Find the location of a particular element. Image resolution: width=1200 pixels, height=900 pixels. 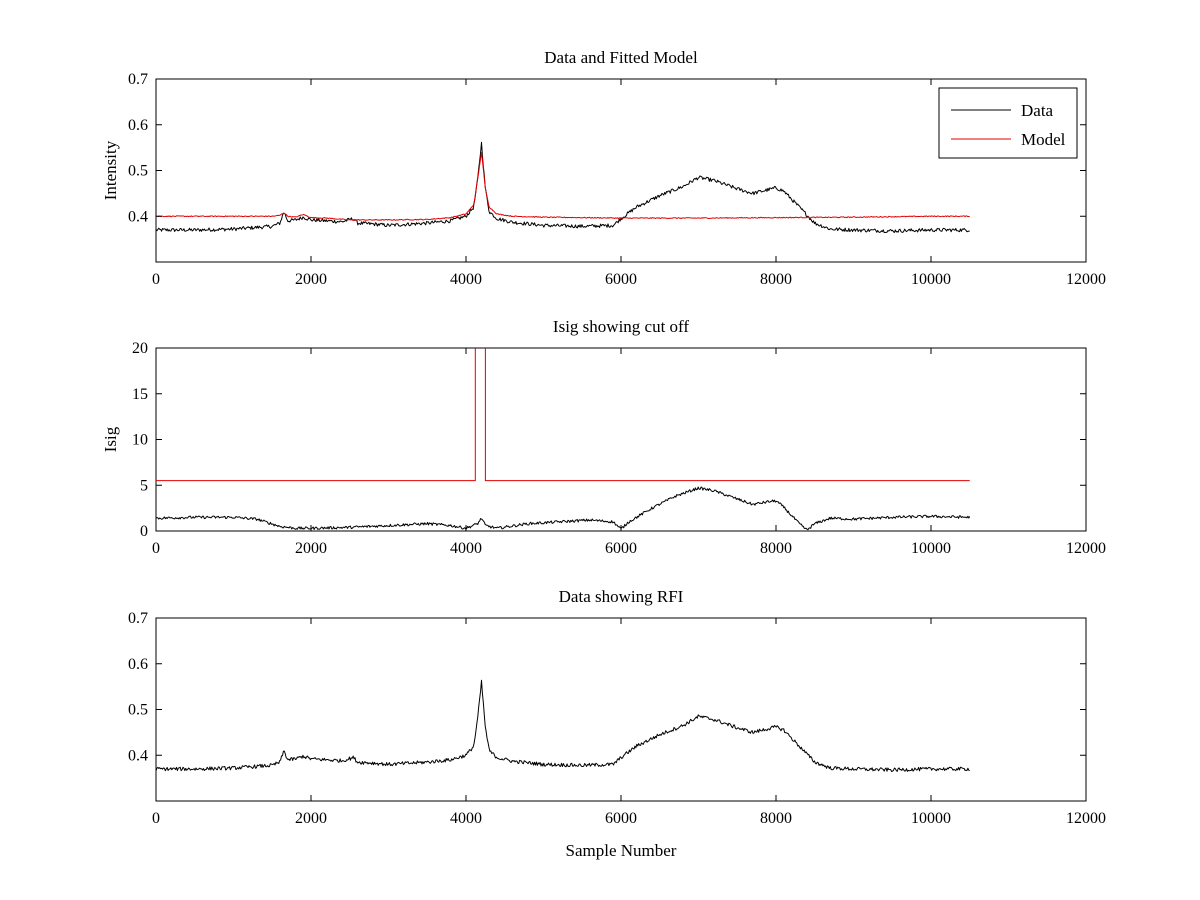

chart-title: Isig showing cut off is located at coordinates (621, 326).